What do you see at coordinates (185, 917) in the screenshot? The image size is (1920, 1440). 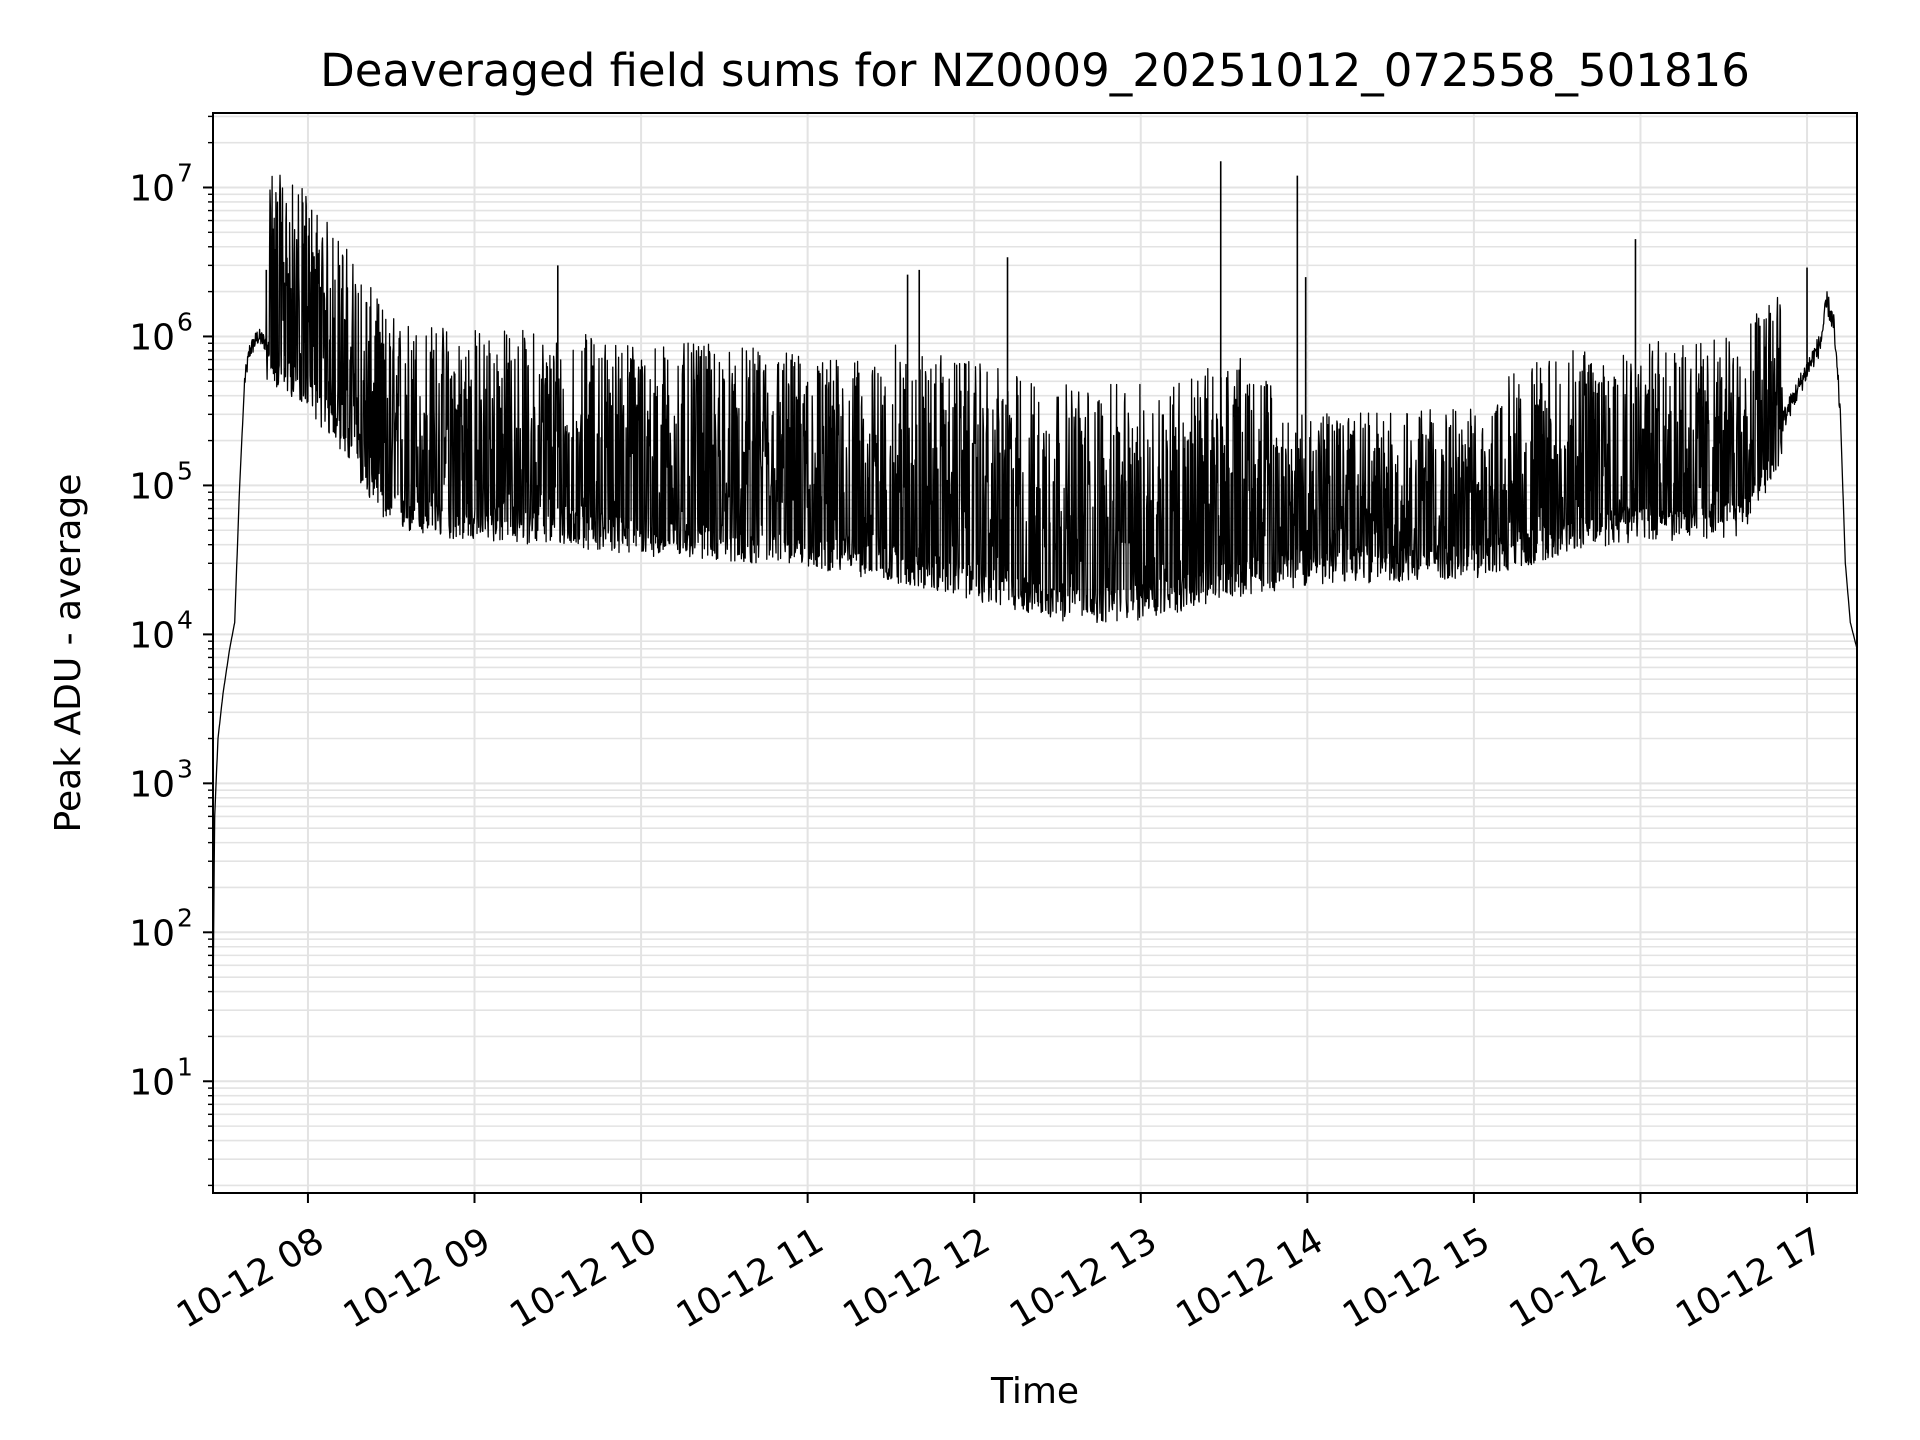 I see `y-tick-exponent: 2` at bounding box center [185, 917].